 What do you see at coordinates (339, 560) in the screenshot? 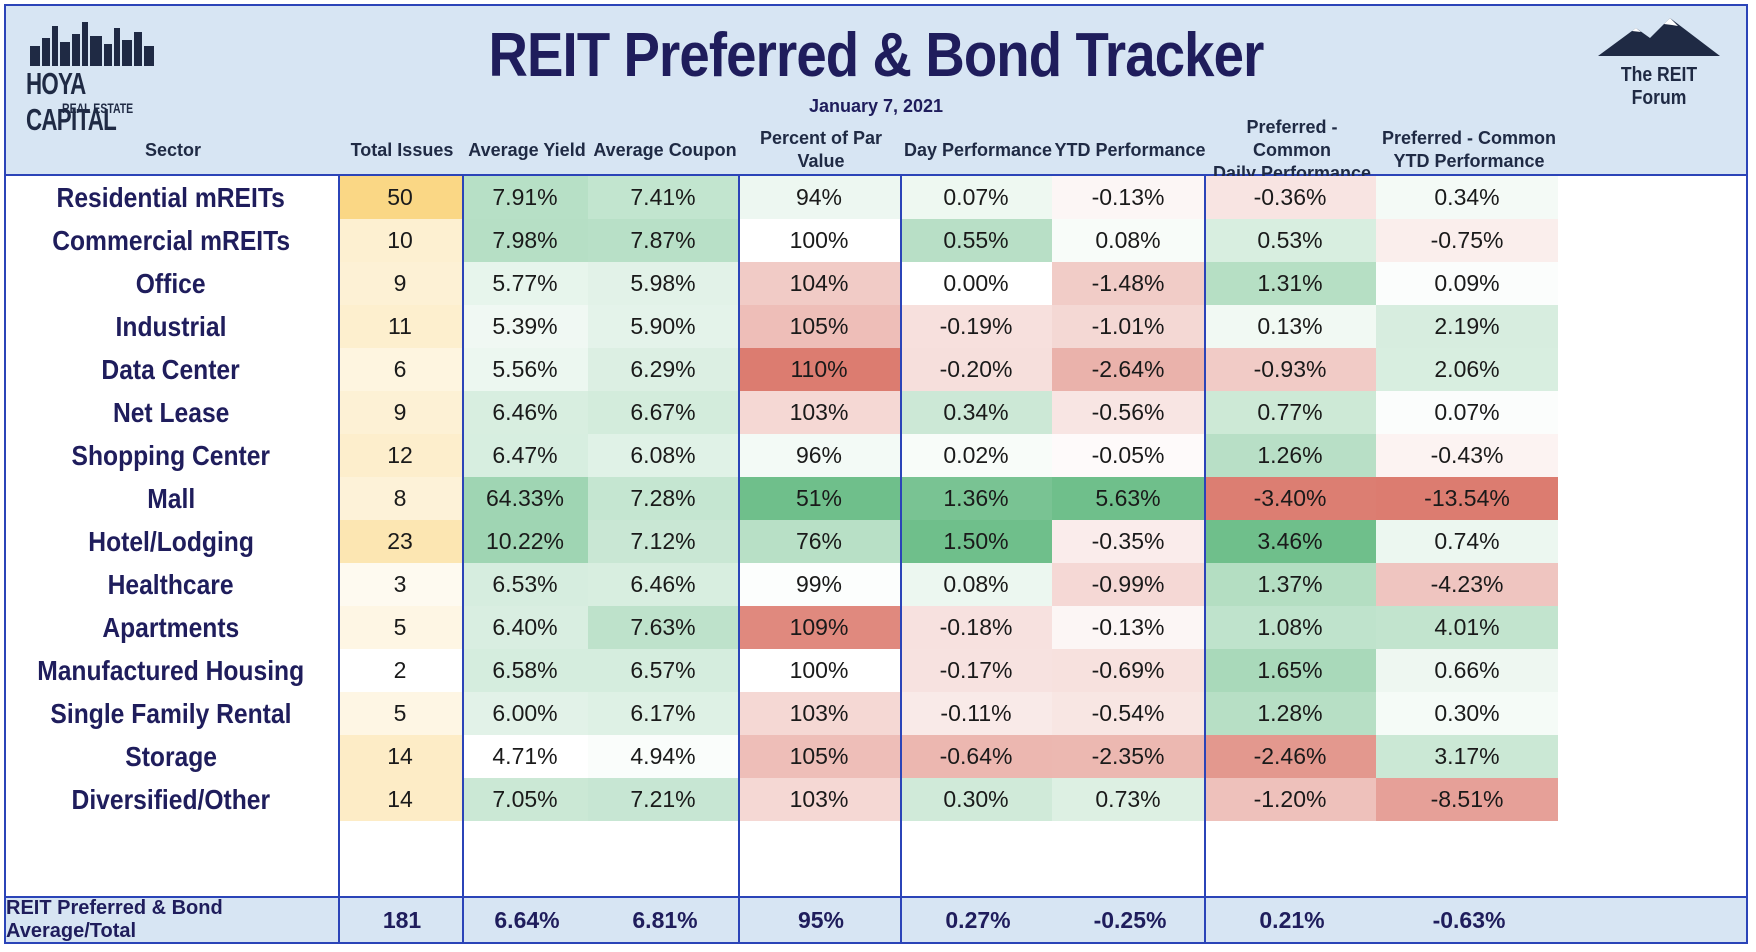
I see `divider-sector` at bounding box center [339, 560].